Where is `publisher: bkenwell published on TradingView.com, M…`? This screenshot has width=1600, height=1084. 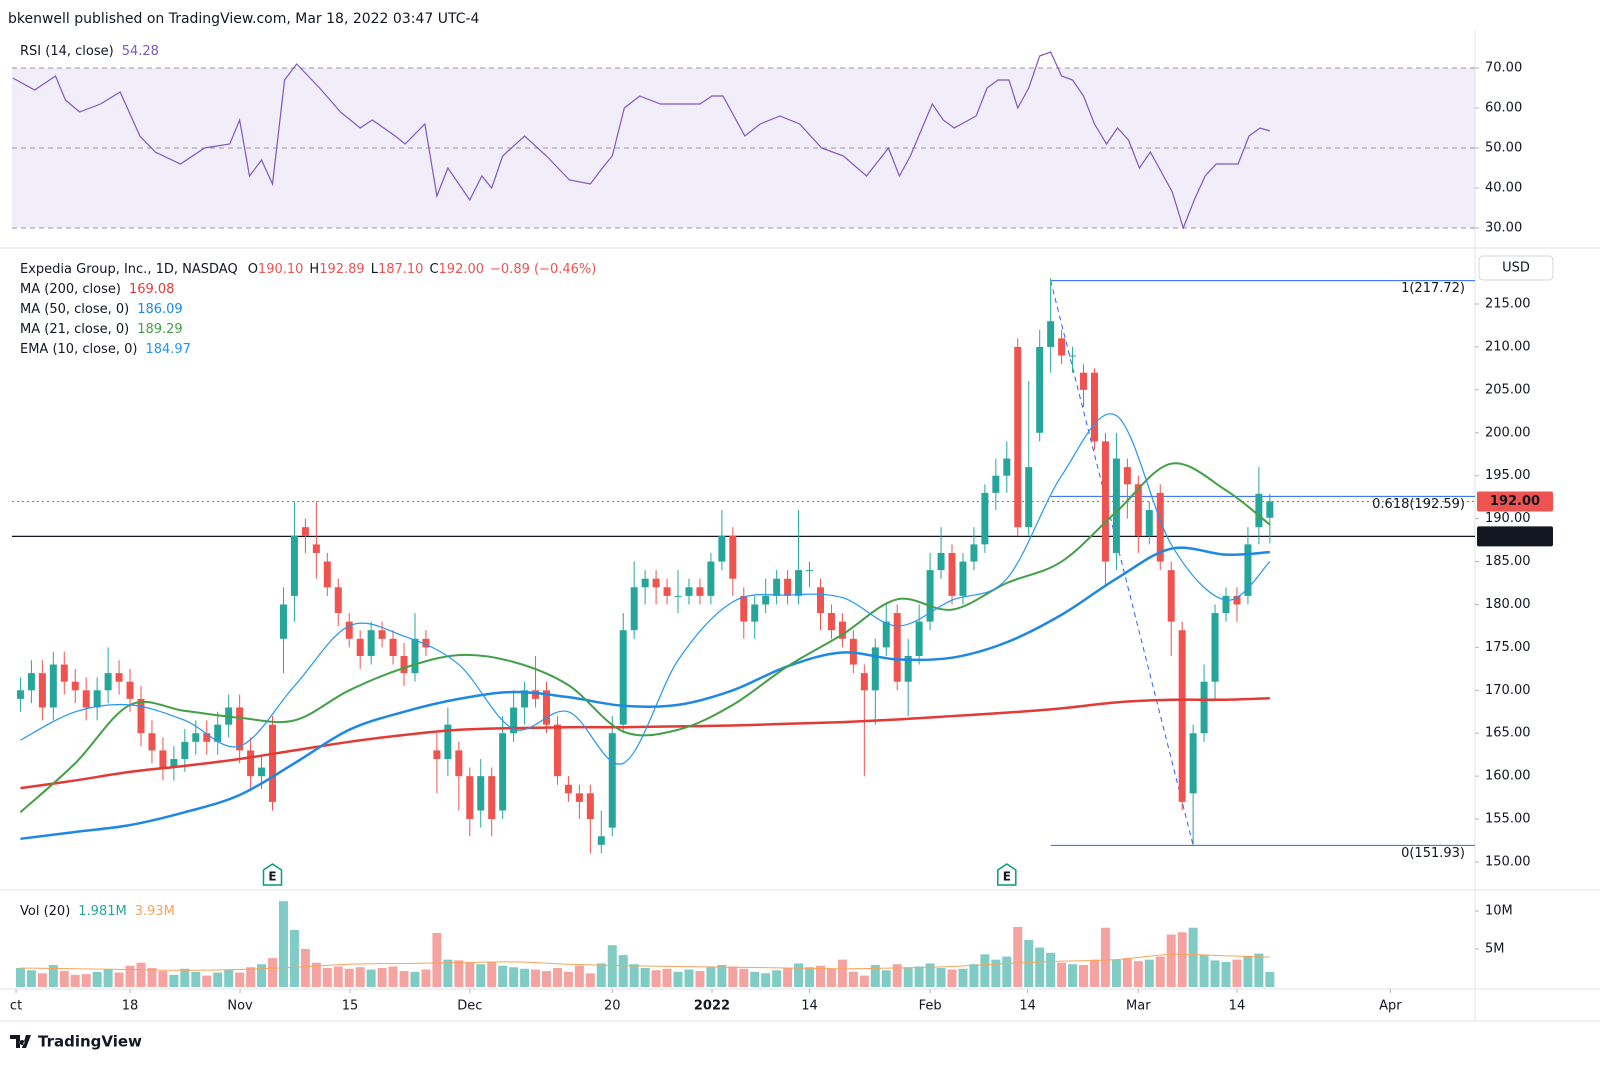 publisher: bkenwell published on TradingView.com, M… is located at coordinates (244, 19).